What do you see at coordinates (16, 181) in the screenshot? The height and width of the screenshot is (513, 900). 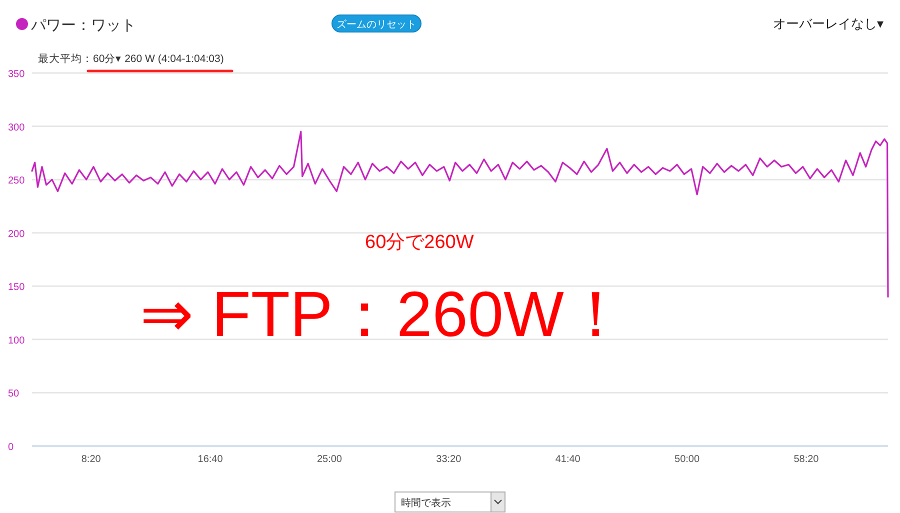 I see `ytick: 250` at bounding box center [16, 181].